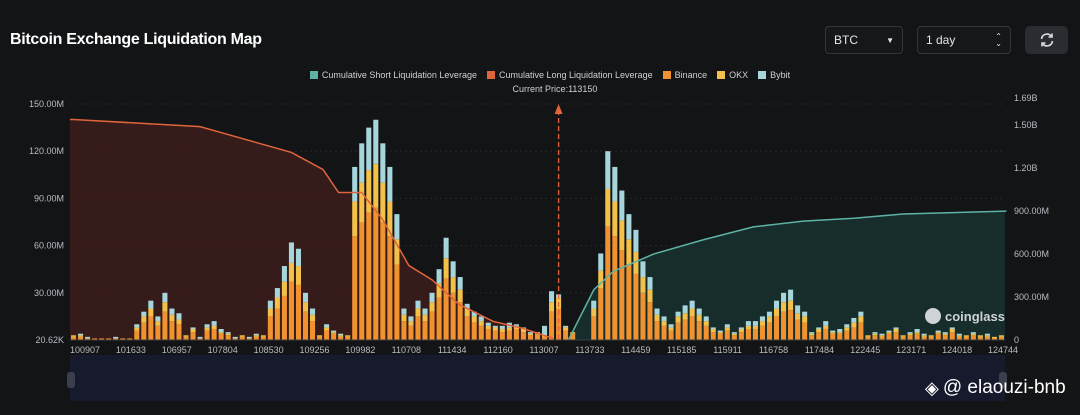 The height and width of the screenshot is (415, 1080). I want to click on x-tick-label: 111434, so click(452, 350).